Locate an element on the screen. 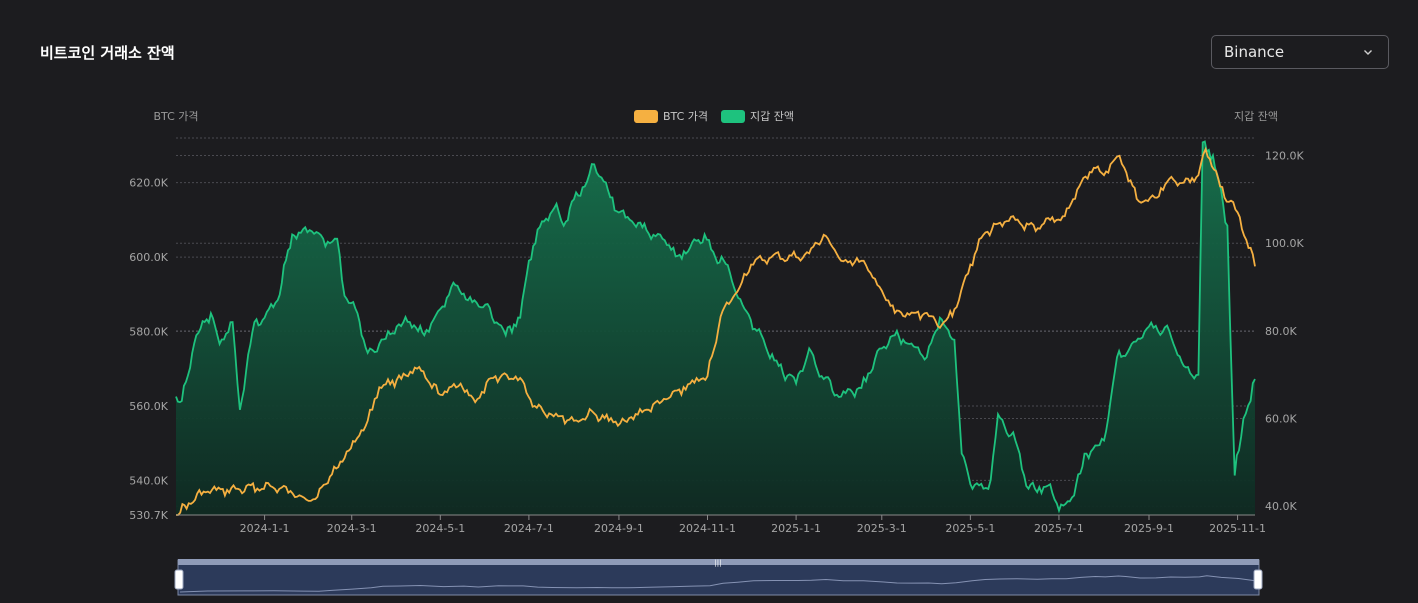 The height and width of the screenshot is (603, 1418). zoom-grip-icon: ||| is located at coordinates (717, 563).